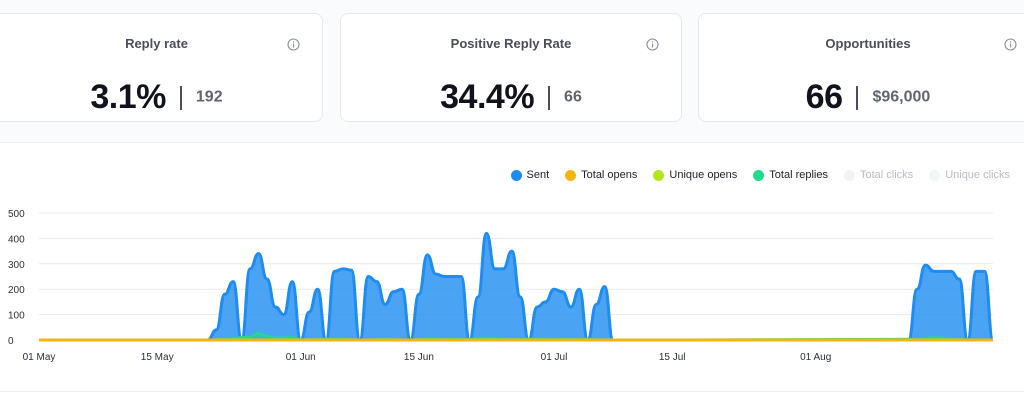 This screenshot has width=1024, height=404. I want to click on legend-item-unique-opens: Unique opens, so click(695, 175).